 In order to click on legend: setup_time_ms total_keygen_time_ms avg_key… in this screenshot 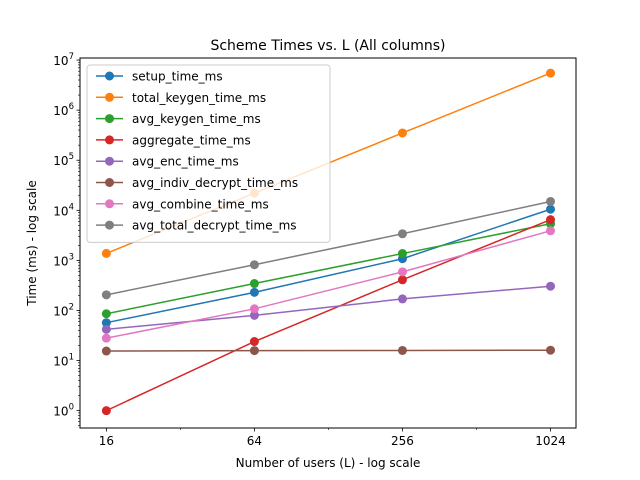, I will do `click(208, 153)`.